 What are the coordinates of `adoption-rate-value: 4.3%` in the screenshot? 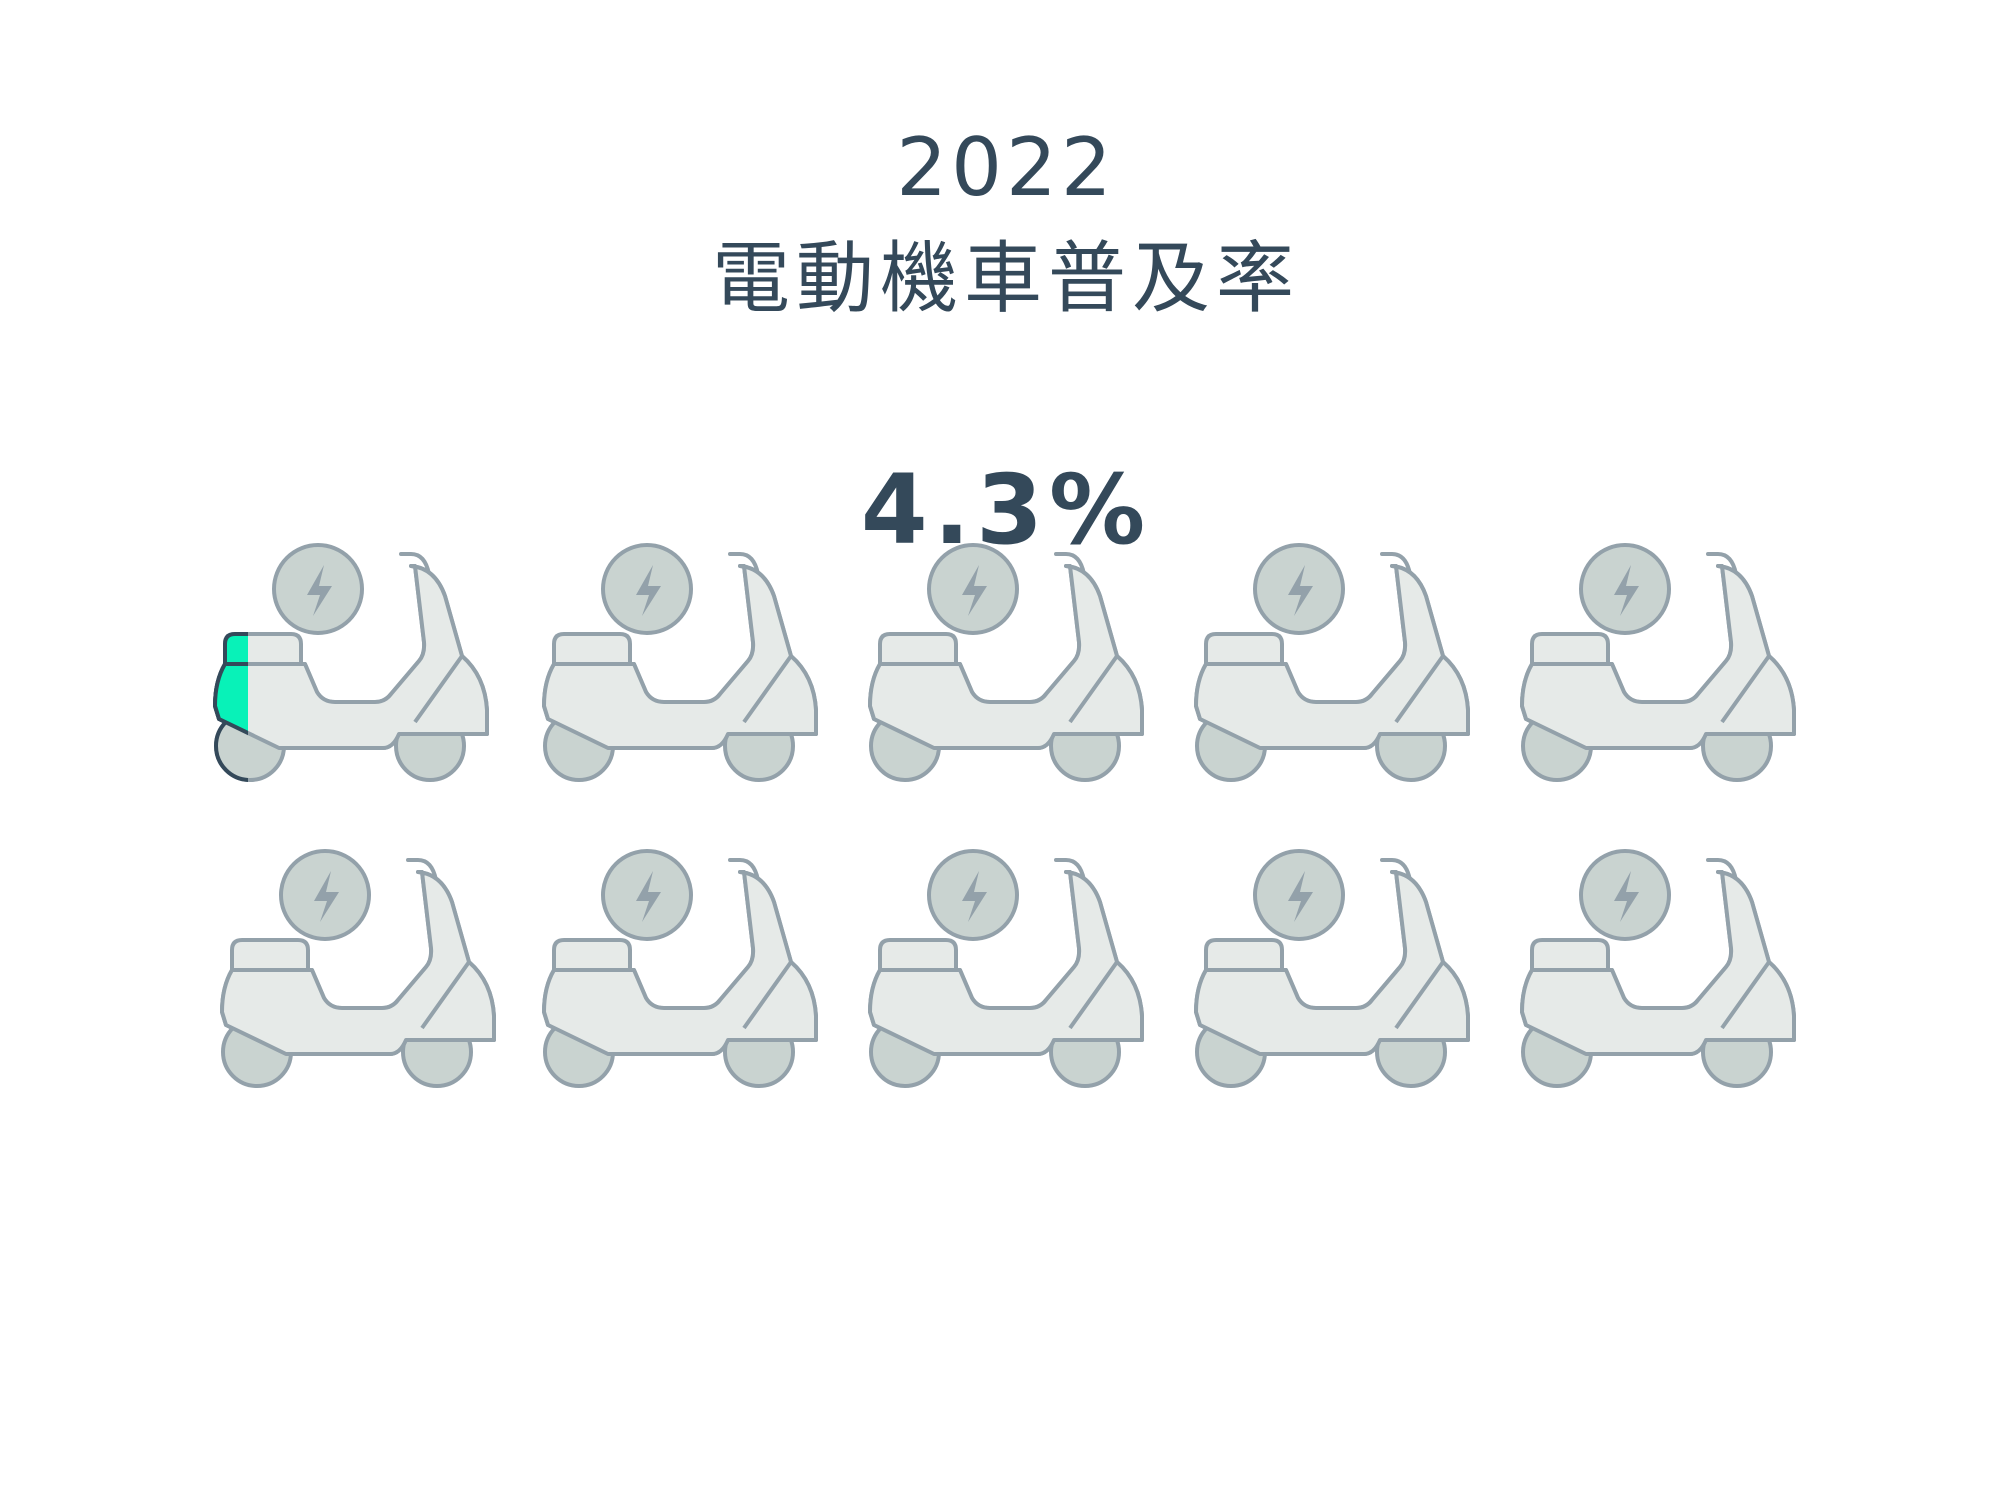 It's located at (1006, 510).